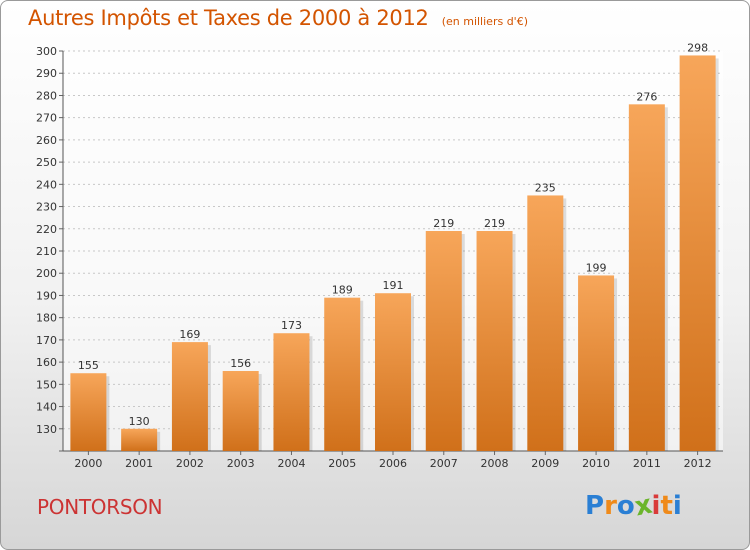 This screenshot has height=550, width=750. What do you see at coordinates (698, 463) in the screenshot?
I see `x-tick-label: 2012` at bounding box center [698, 463].